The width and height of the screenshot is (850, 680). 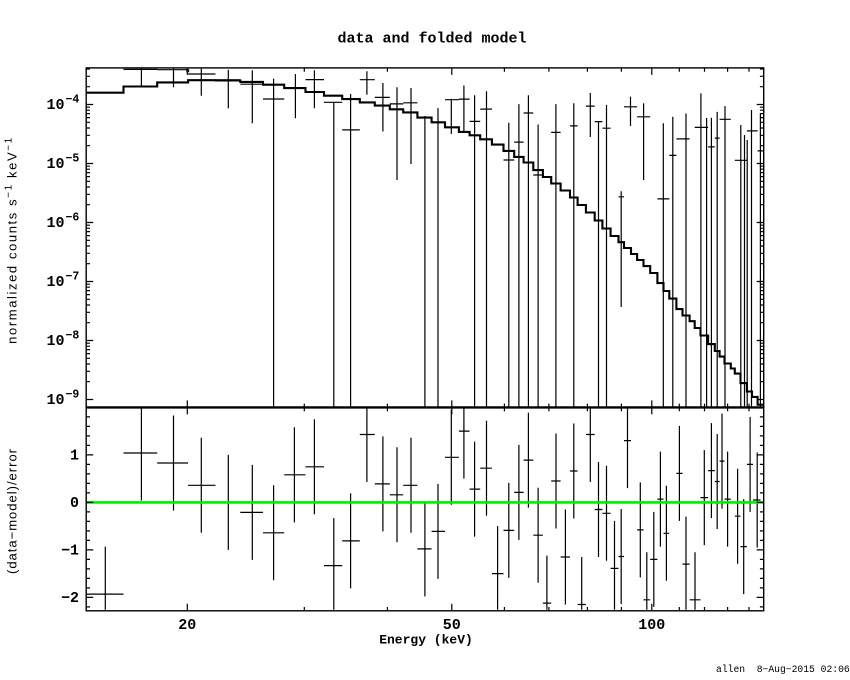 I want to click on svg-text: normalized counts s−1 keV−1, so click(x=12, y=240).